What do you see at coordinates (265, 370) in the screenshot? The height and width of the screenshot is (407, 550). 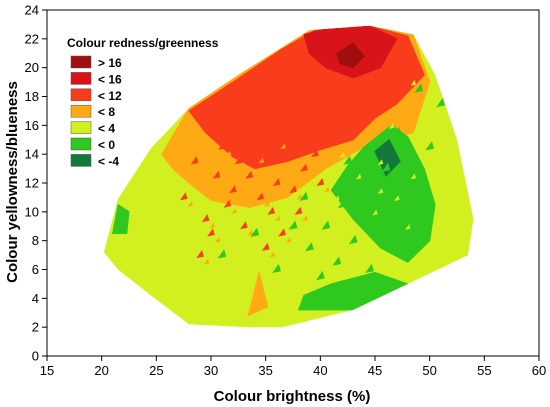 I see `x-tick-label: 35` at bounding box center [265, 370].